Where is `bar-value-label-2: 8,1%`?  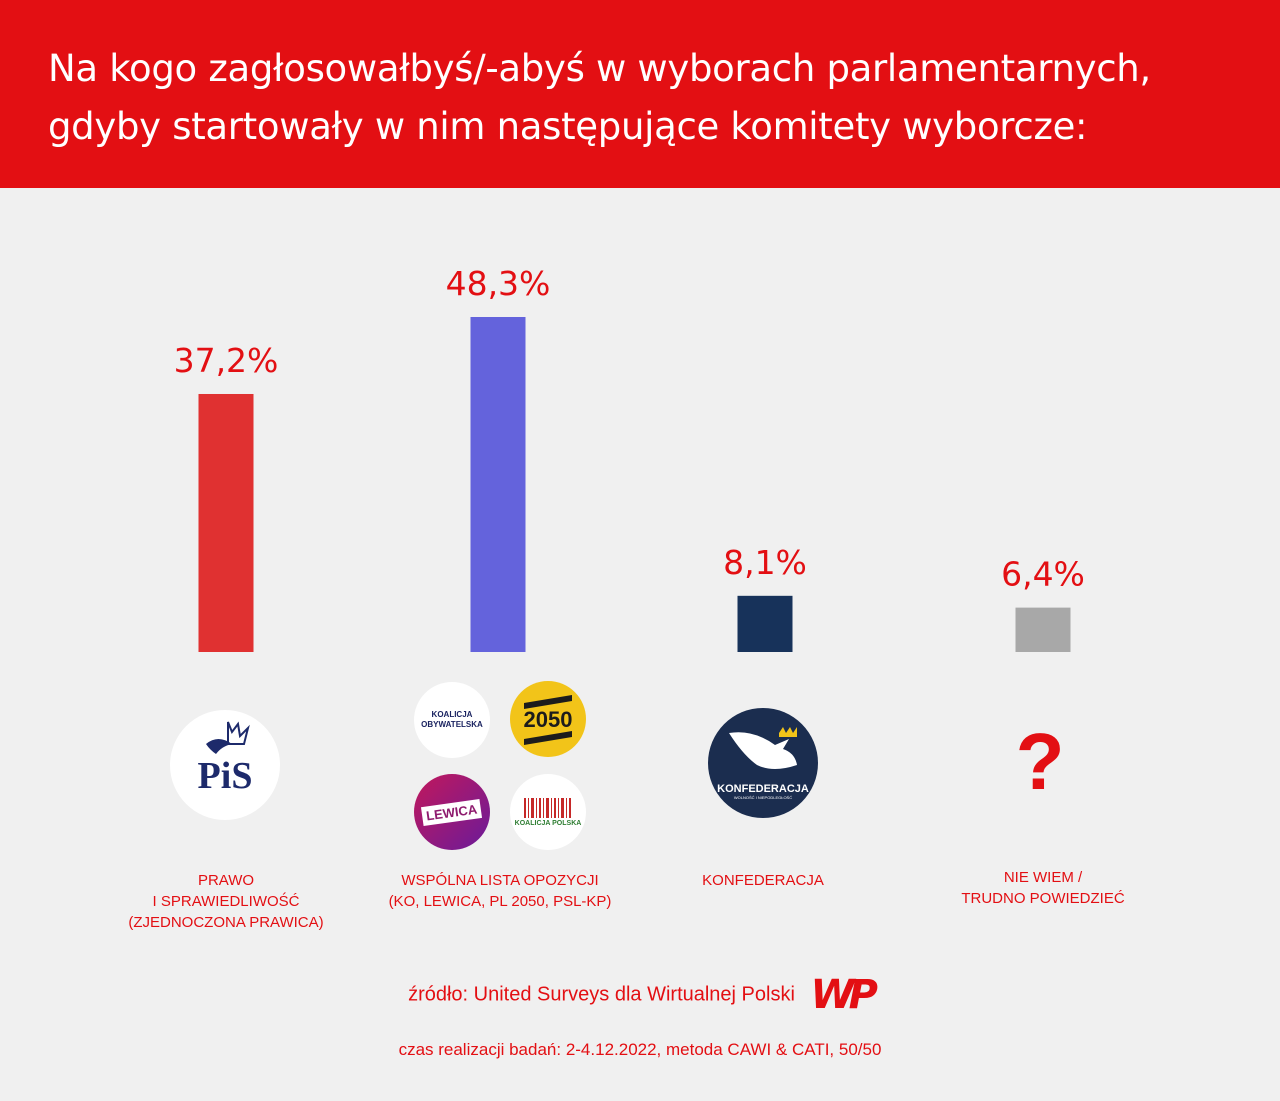 bar-value-label-2: 8,1% is located at coordinates (765, 562).